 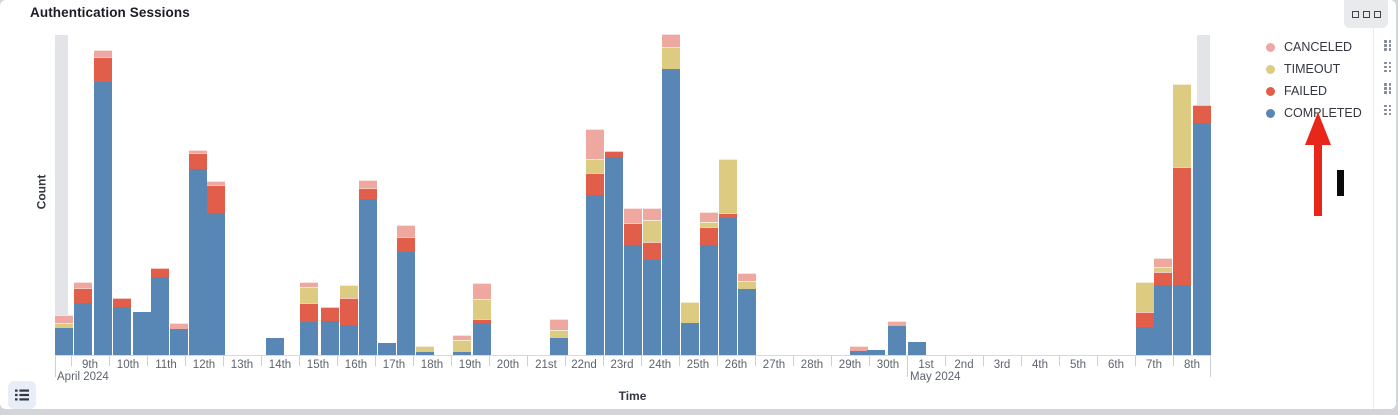 I want to click on bar-apr-12-am, so click(x=198, y=252).